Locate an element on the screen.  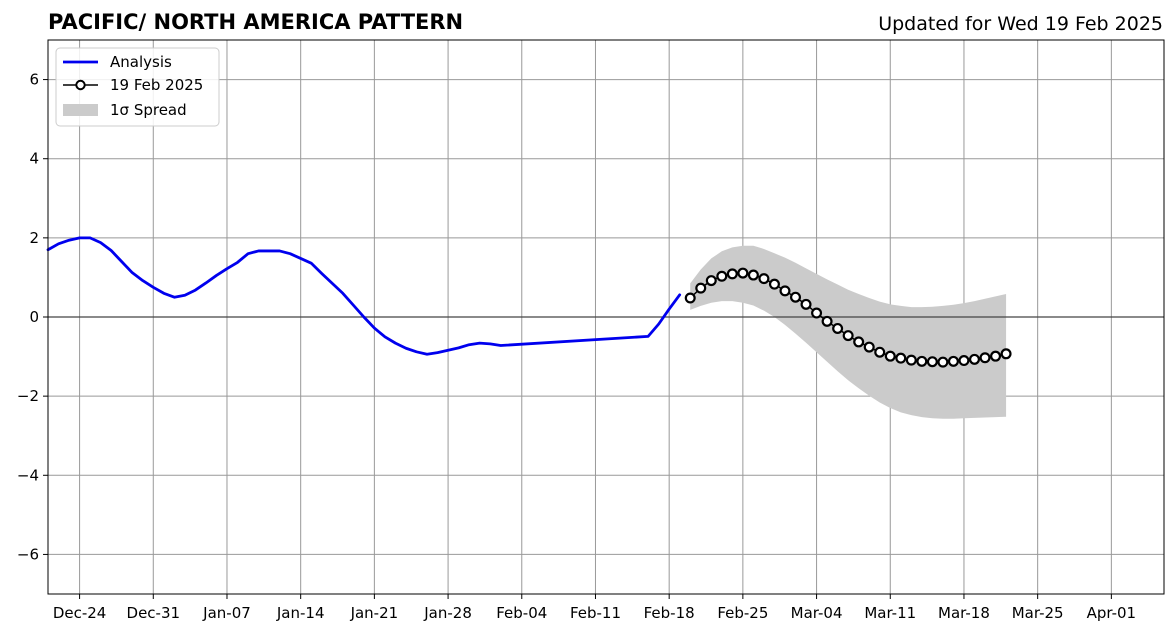
x-tick-label: Jan-07 is located at coordinates (226, 613).